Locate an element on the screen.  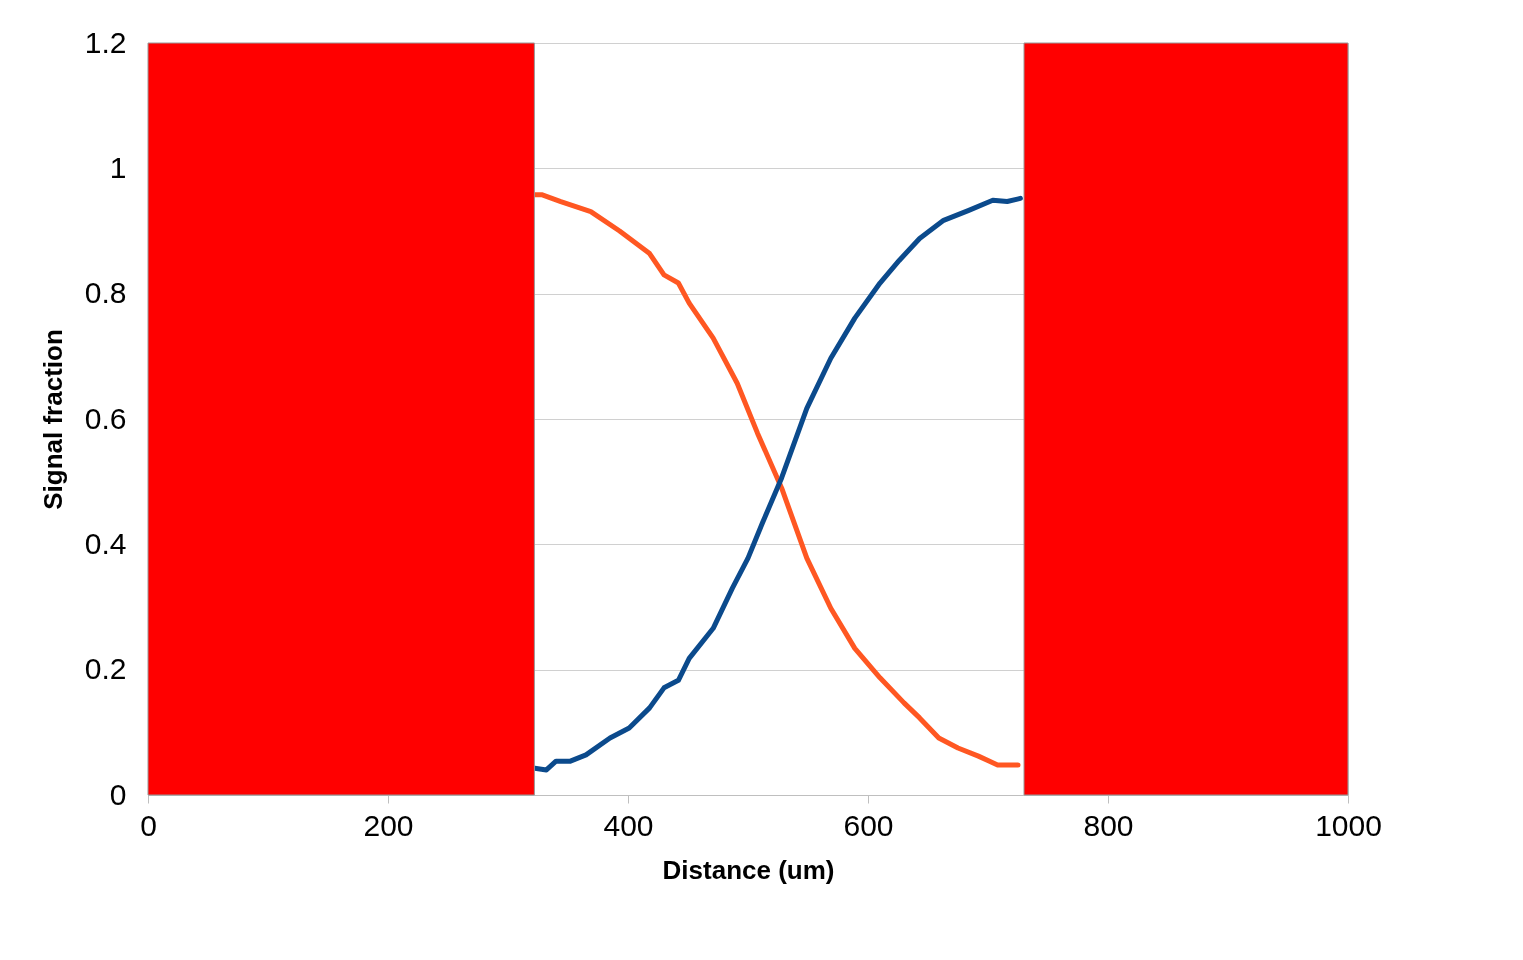
x-tick-label: 200 is located at coordinates (388, 825).